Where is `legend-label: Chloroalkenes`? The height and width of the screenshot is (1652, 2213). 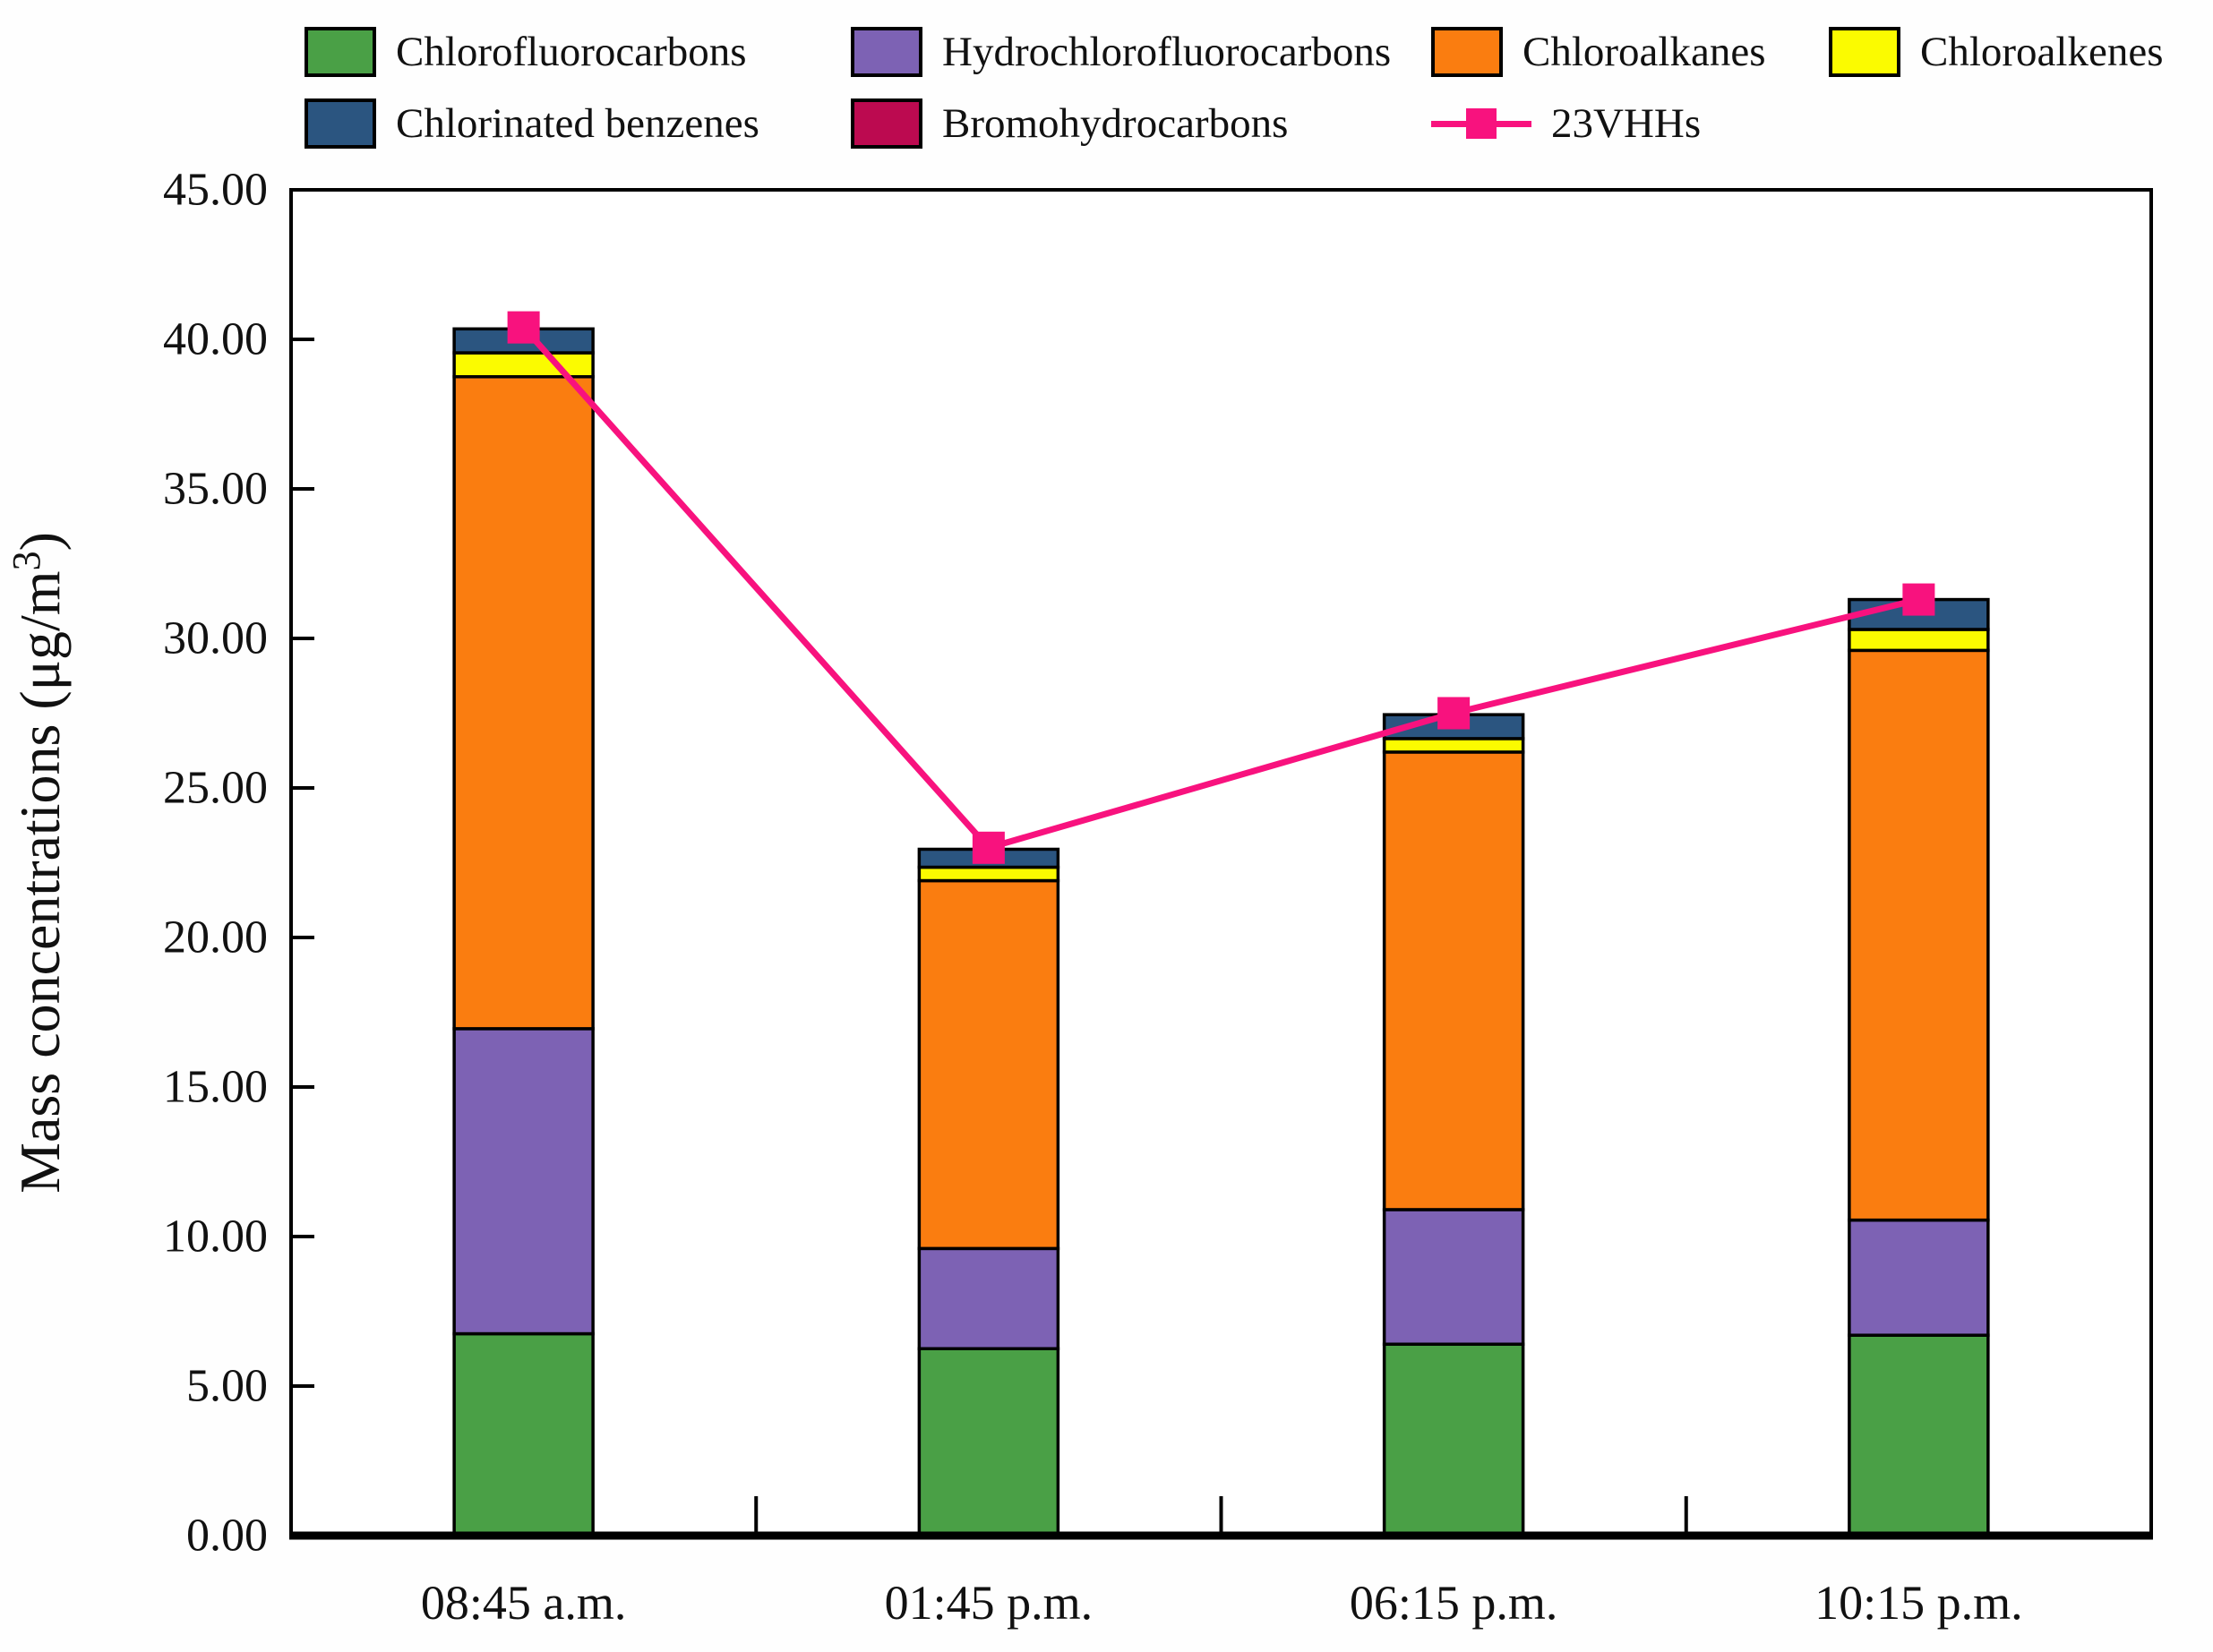 legend-label: Chloroalkenes is located at coordinates (2042, 52).